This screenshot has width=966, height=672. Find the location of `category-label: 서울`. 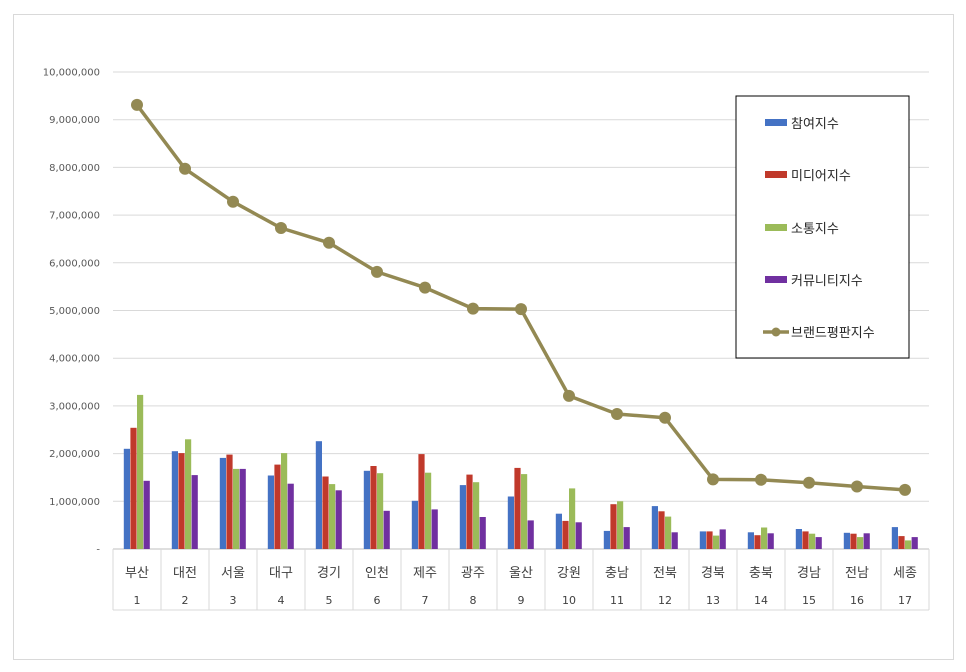

category-label: 서울 is located at coordinates (233, 573).